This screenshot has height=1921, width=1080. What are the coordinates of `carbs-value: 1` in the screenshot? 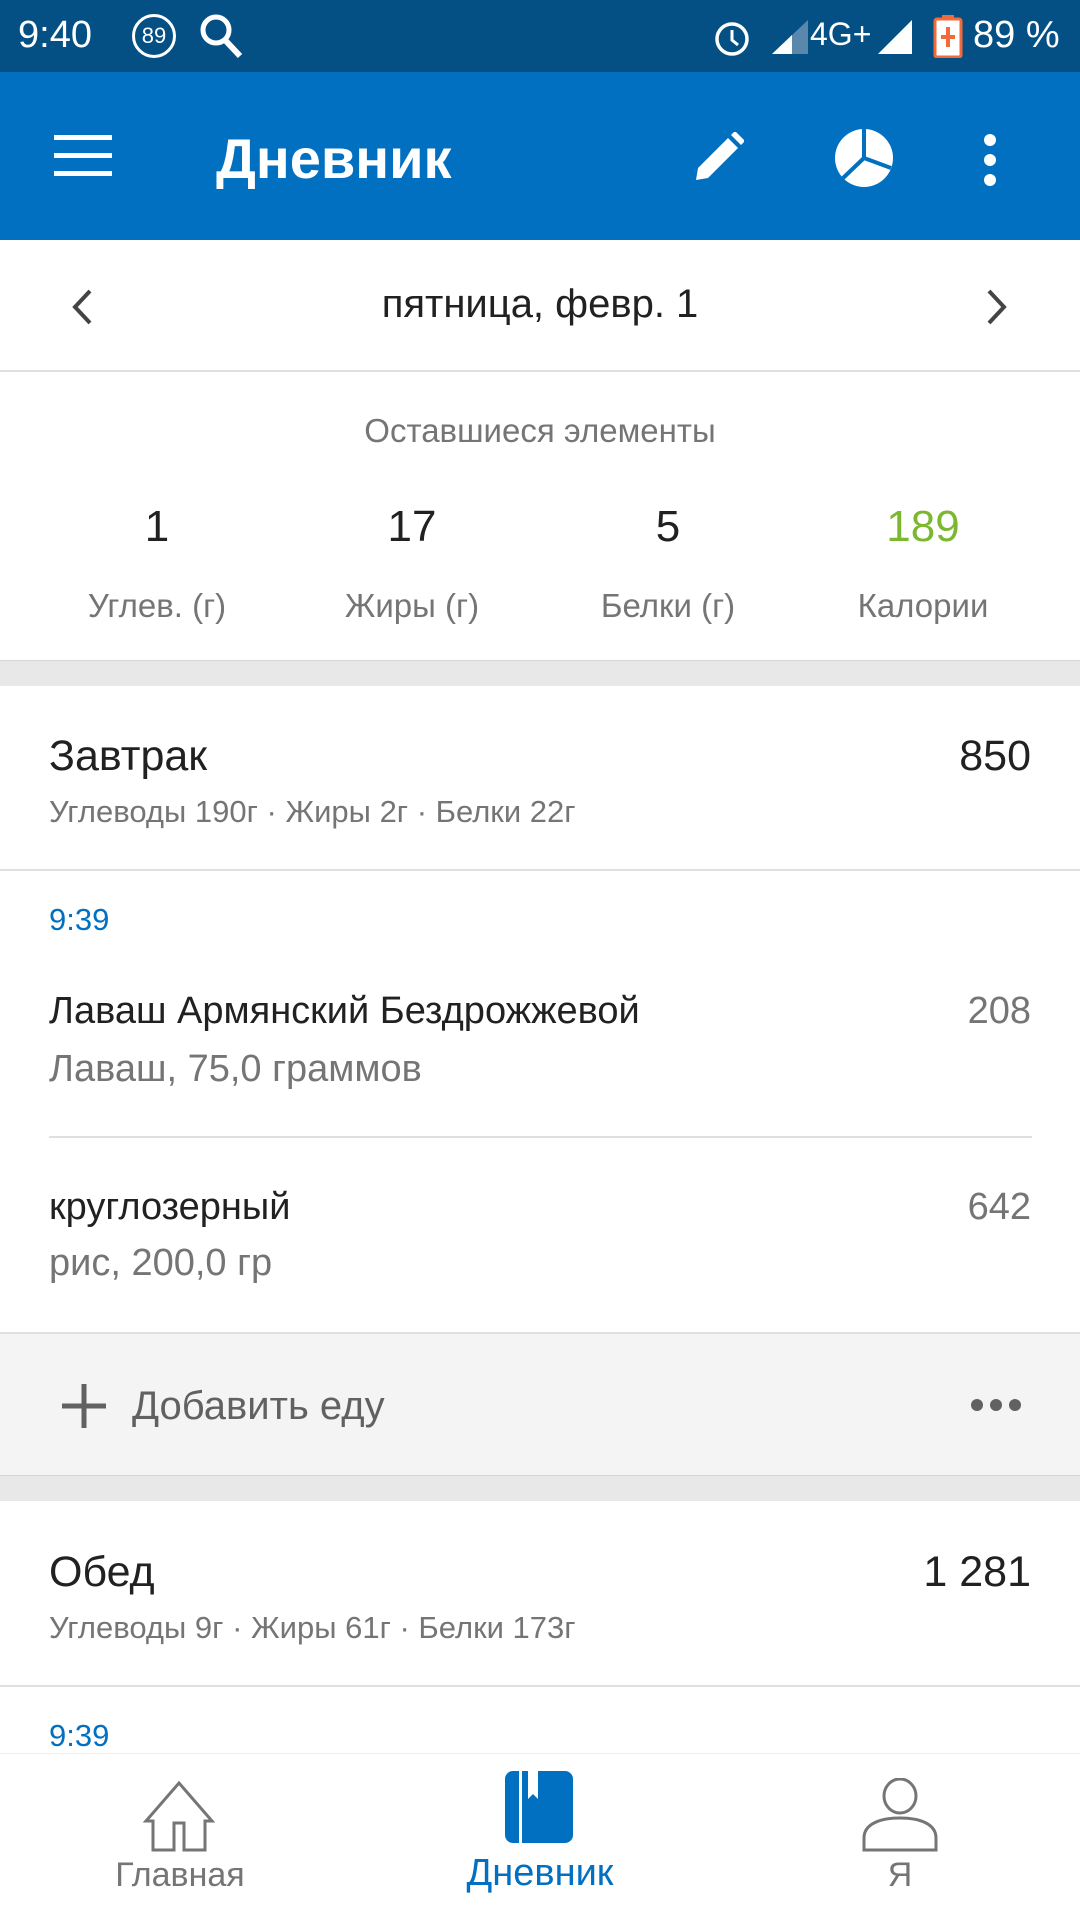 It's located at (157, 526).